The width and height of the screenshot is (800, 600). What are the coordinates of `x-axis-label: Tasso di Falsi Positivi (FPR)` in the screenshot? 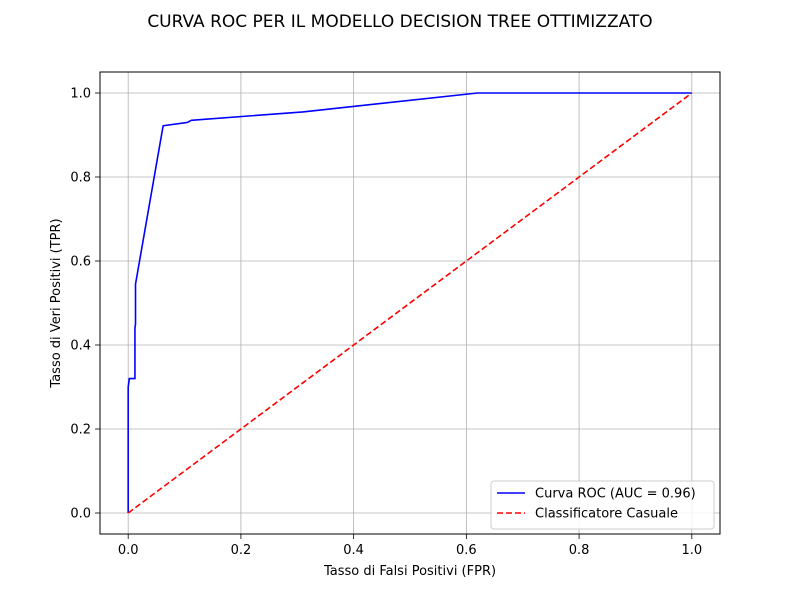 It's located at (409, 571).